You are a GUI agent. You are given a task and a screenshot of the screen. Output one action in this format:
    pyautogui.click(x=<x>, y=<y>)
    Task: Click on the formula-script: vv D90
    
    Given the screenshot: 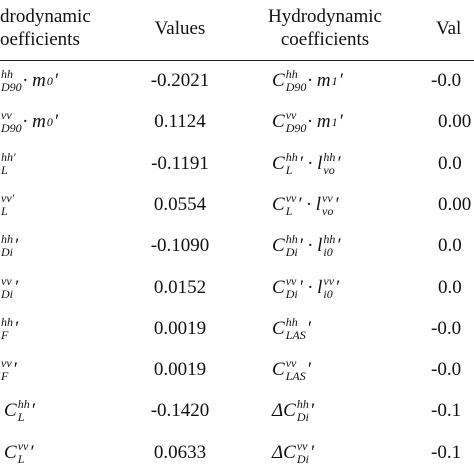 What is the action you would take?
    pyautogui.click(x=11, y=122)
    